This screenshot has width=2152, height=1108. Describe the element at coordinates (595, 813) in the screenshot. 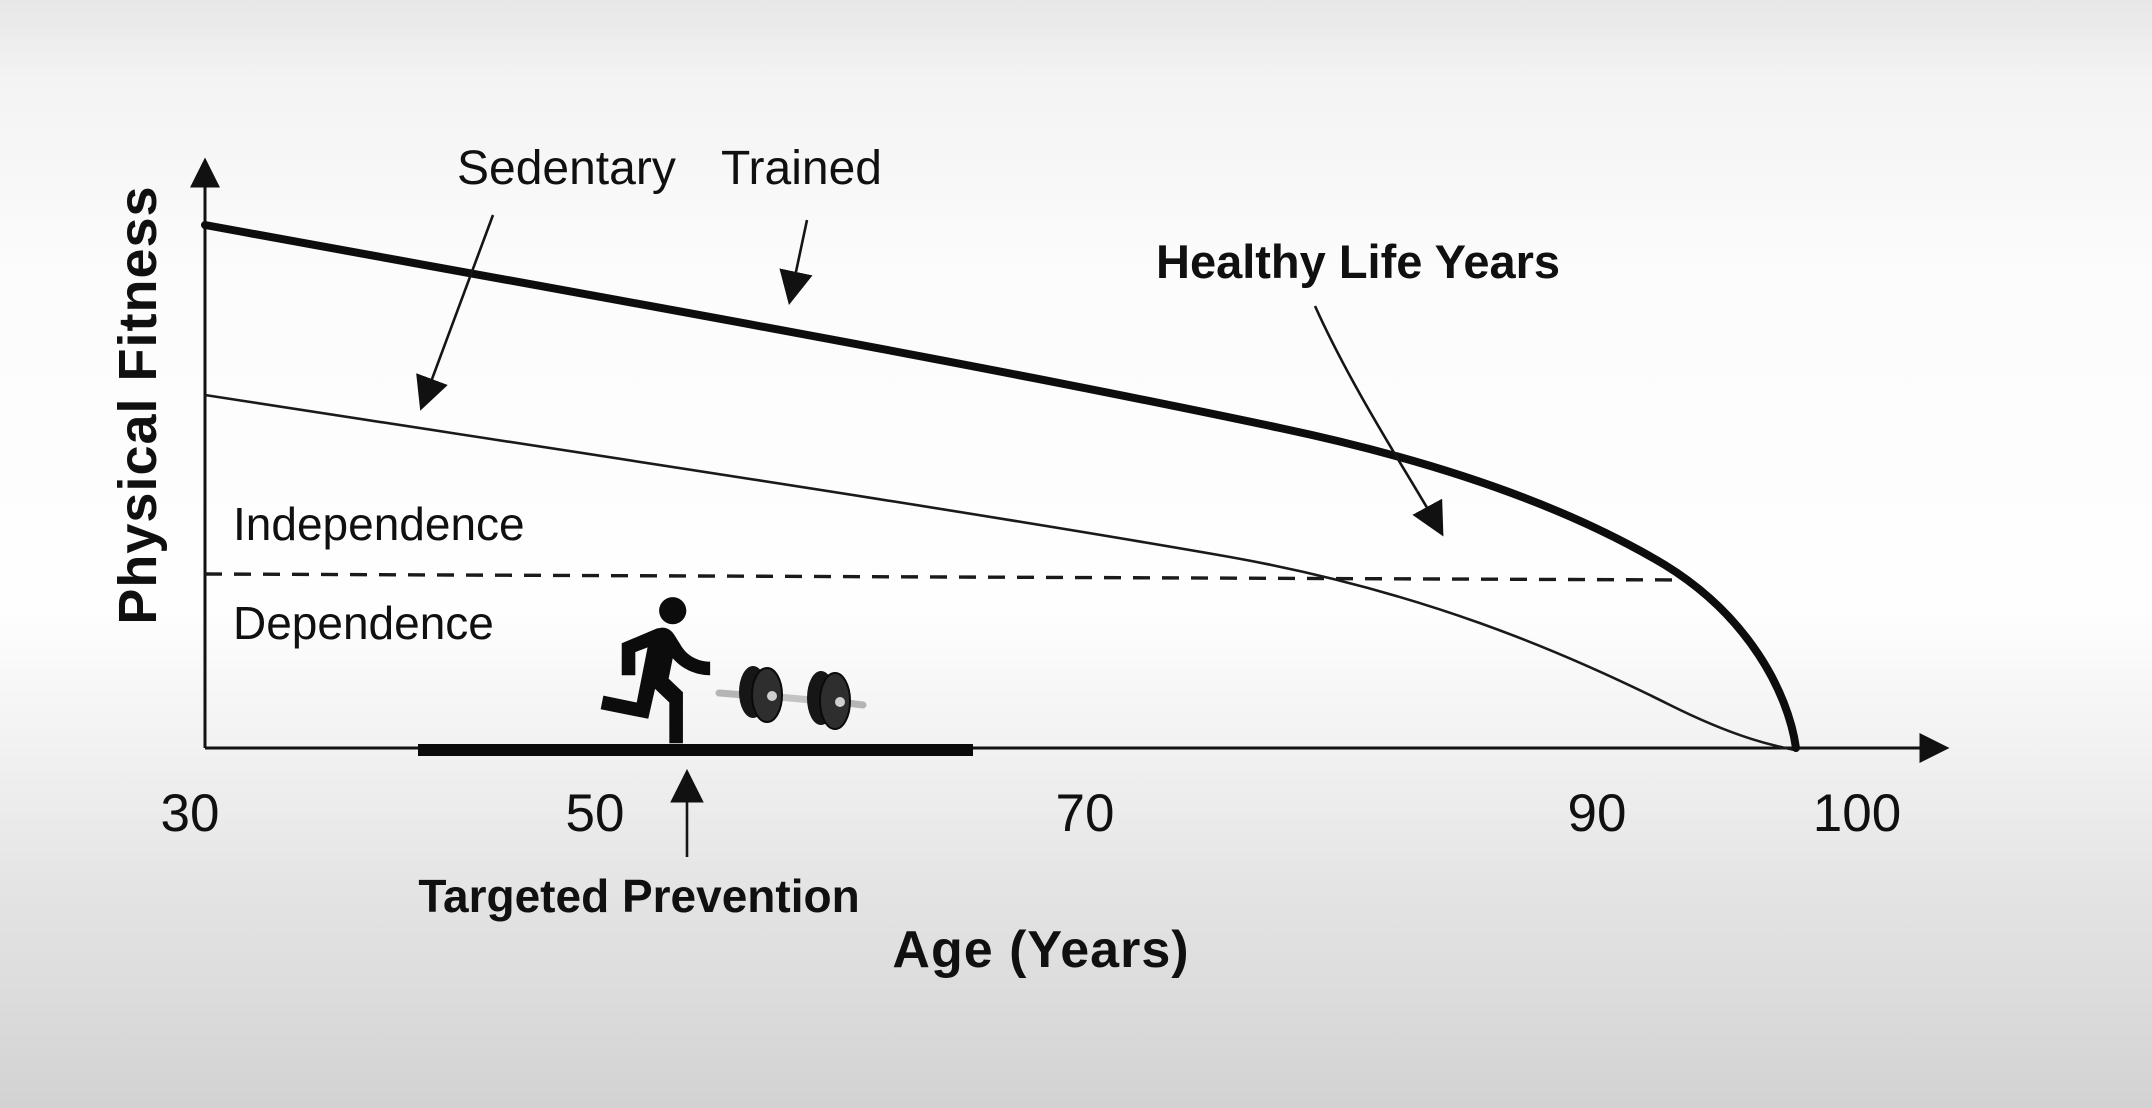

I see `x-tick-50: 50` at that location.